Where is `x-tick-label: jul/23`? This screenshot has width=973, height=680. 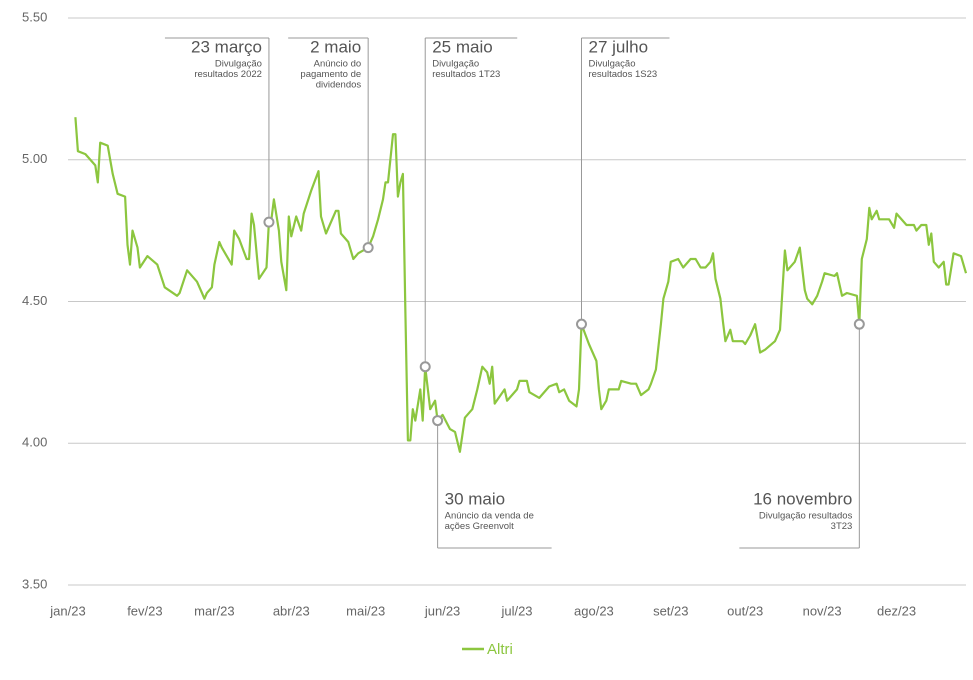
x-tick-label: jul/23 is located at coordinates (516, 610).